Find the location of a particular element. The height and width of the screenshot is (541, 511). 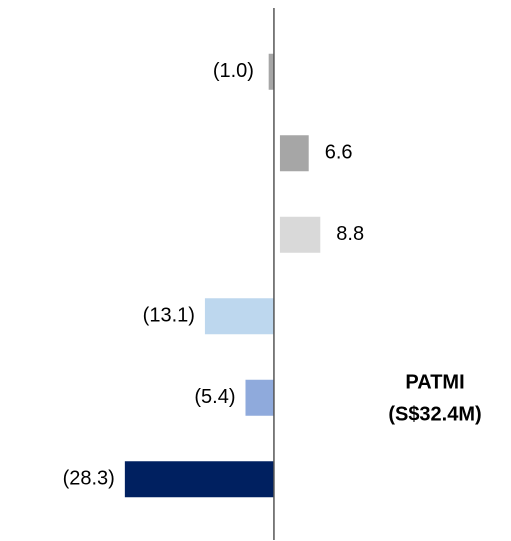

value-label: (5.4) is located at coordinates (214, 397).